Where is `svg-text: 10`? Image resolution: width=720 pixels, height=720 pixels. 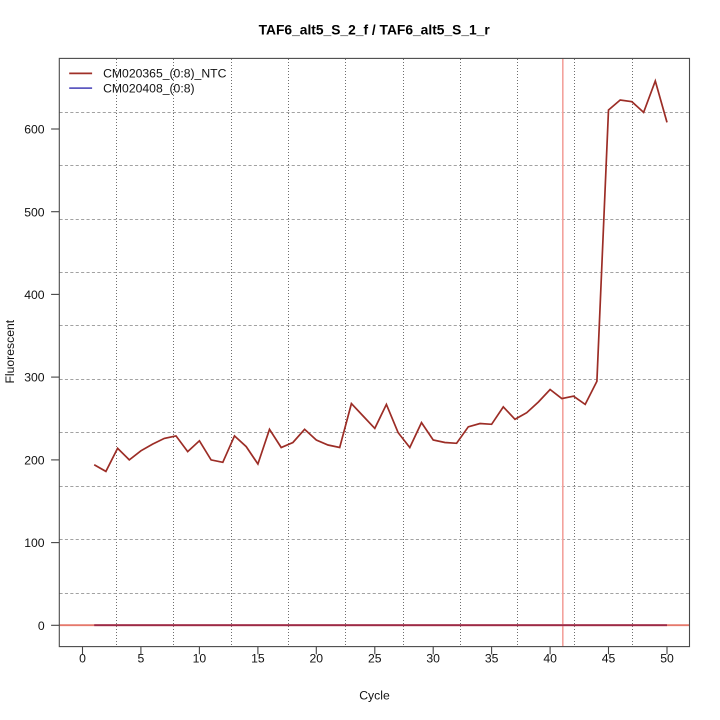
svg-text: 10 is located at coordinates (200, 658).